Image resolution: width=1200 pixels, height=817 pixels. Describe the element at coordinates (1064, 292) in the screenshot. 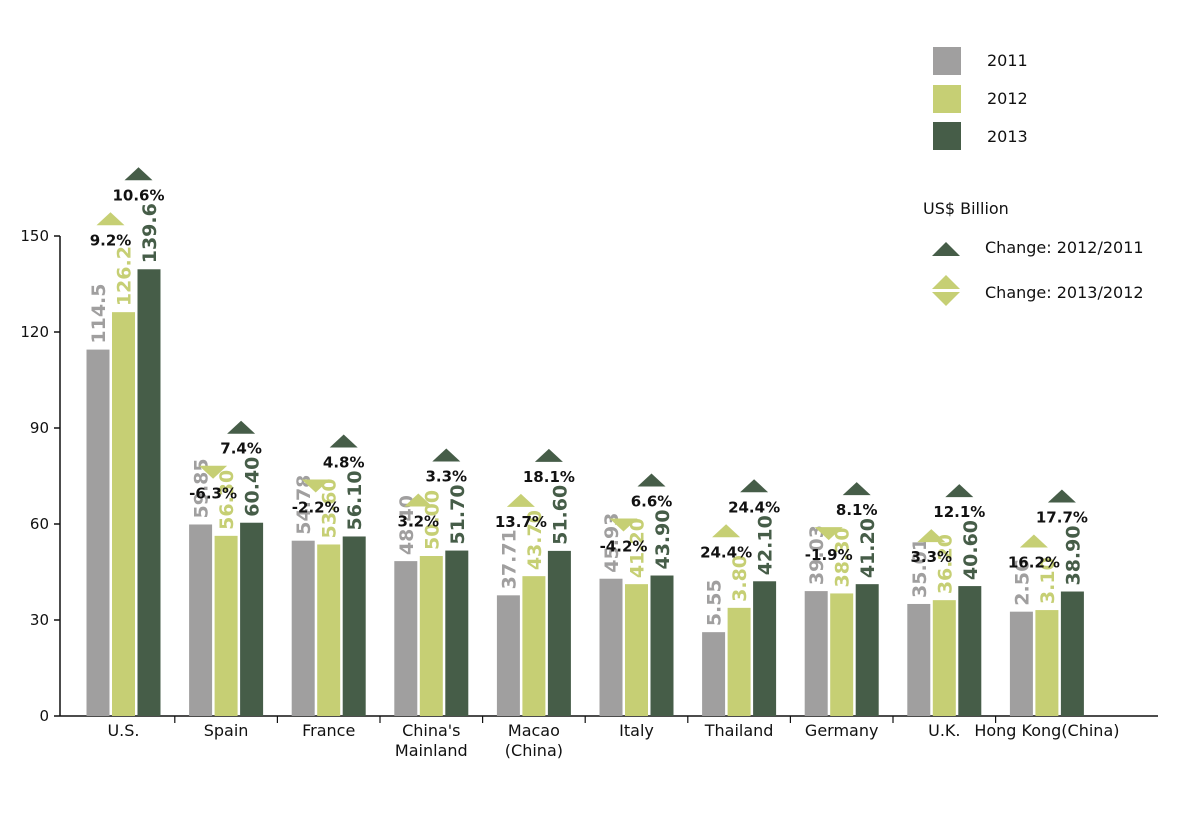

I see `legend-change-down-label: Change: 2013/2012` at that location.